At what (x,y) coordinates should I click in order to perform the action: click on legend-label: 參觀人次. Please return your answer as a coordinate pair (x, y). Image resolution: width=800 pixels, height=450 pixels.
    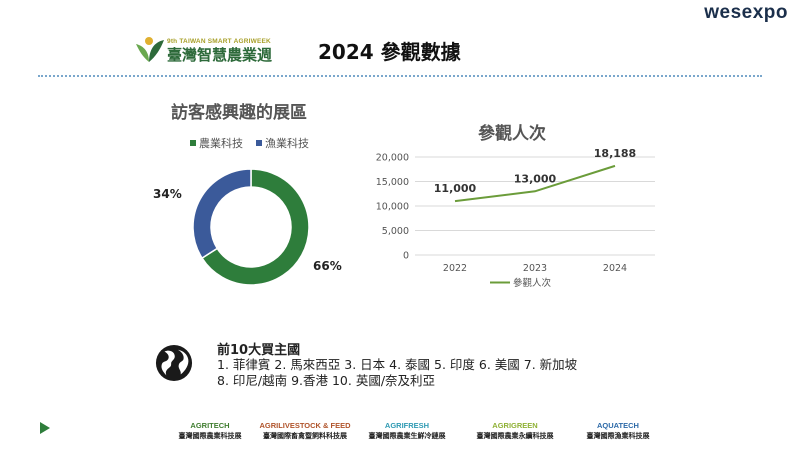
    Looking at the image, I should click on (532, 283).